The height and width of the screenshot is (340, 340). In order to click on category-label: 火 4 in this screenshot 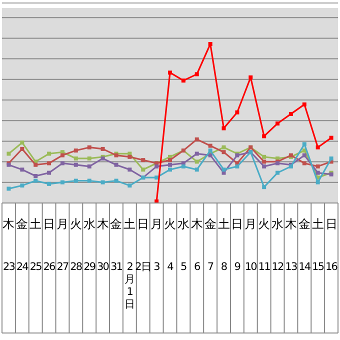, I will do `click(170, 245)`.